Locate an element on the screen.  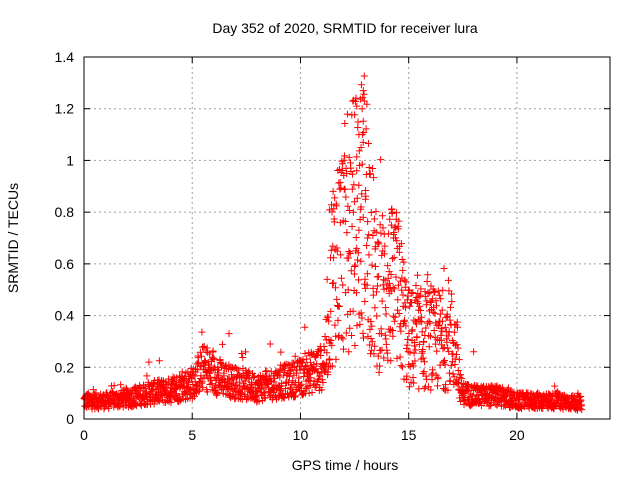
y-tick-label: 0.8 is located at coordinates (65, 212).